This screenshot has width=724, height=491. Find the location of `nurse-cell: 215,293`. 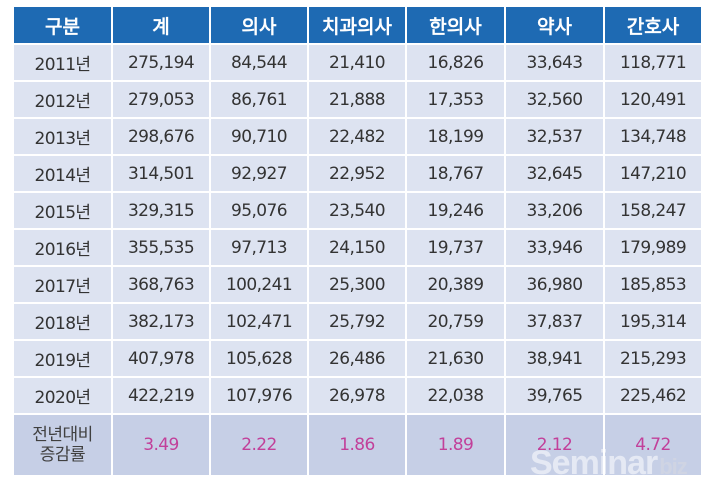

nurse-cell: 215,293 is located at coordinates (652, 359).